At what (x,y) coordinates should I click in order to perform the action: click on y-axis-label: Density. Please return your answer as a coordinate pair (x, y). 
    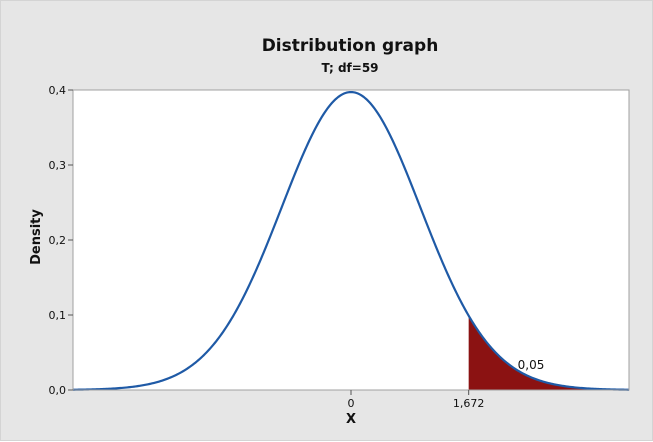
    Looking at the image, I should click on (36, 237).